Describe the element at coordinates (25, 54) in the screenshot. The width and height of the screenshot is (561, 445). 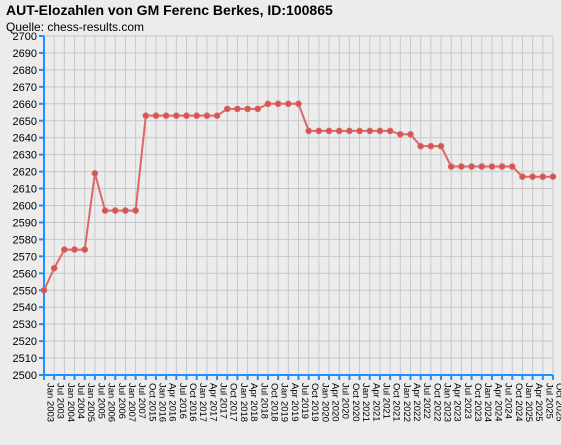
I see `y-tick-label: 2690` at that location.